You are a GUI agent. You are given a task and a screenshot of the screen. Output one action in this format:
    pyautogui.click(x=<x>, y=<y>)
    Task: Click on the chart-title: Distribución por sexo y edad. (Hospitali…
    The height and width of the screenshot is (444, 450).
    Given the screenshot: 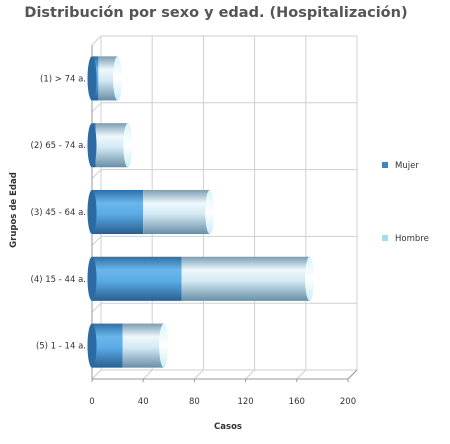 What is the action you would take?
    pyautogui.click(x=216, y=13)
    